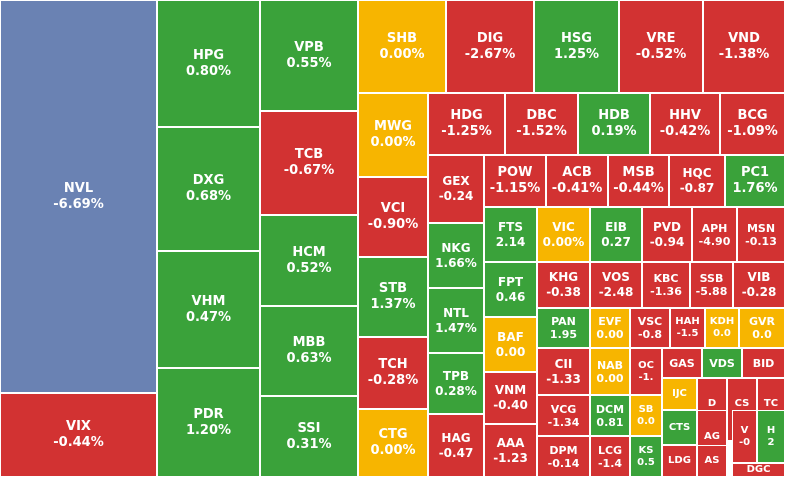 The height and width of the screenshot is (477, 785). I want to click on tile-hdb: HDB 0.19%, so click(614, 124).